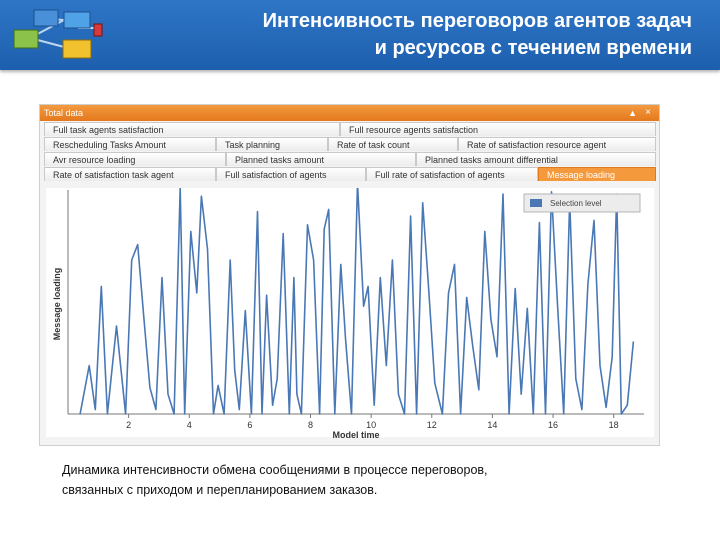 This screenshot has height=540, width=720. I want to click on window-title-bar: Total data ▲ ×, so click(349, 113).